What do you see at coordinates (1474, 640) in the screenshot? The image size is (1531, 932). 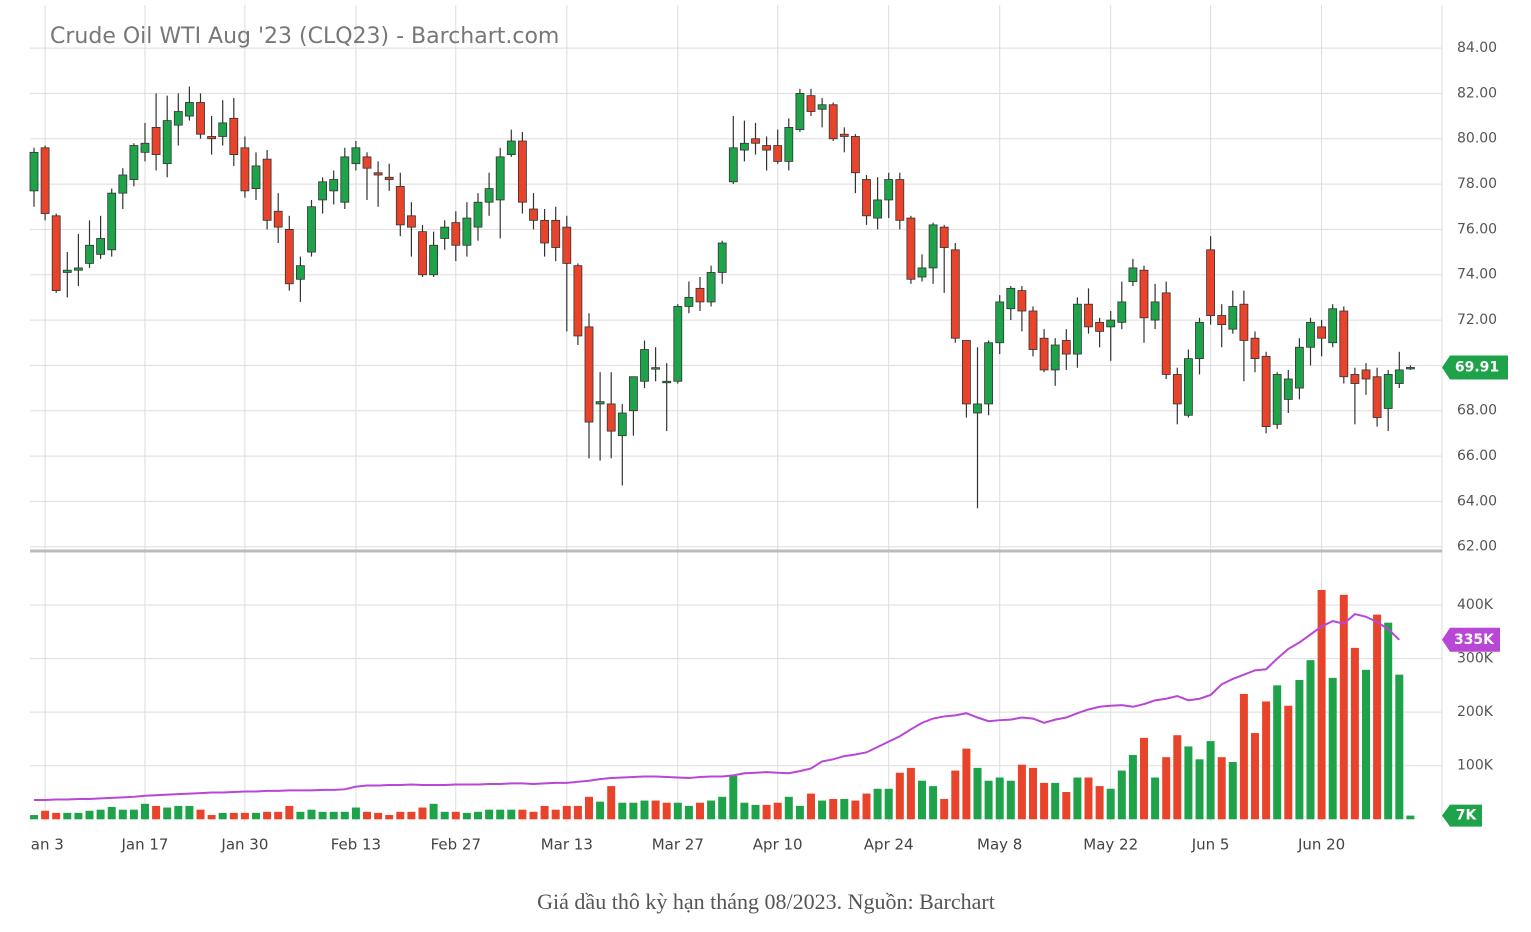 I see `average-badge-label: 335K` at bounding box center [1474, 640].